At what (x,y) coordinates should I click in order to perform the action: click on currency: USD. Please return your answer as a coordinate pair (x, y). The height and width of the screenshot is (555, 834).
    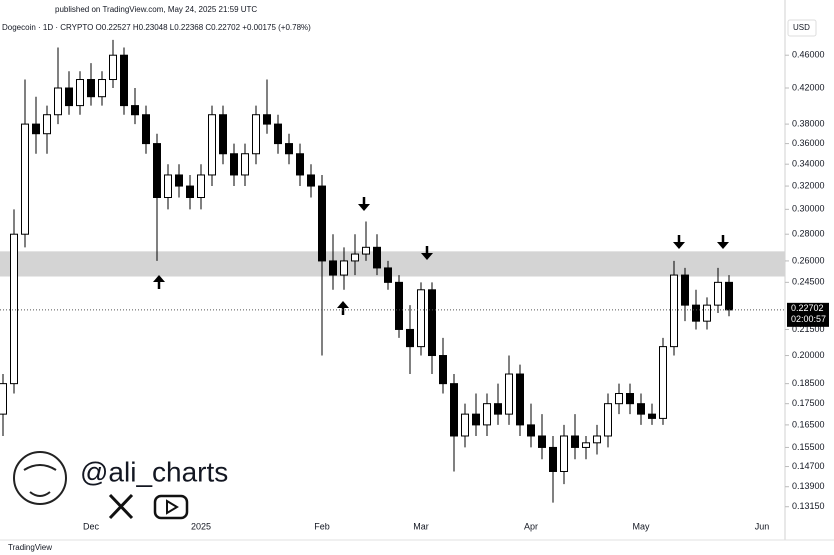
    Looking at the image, I should click on (801, 27).